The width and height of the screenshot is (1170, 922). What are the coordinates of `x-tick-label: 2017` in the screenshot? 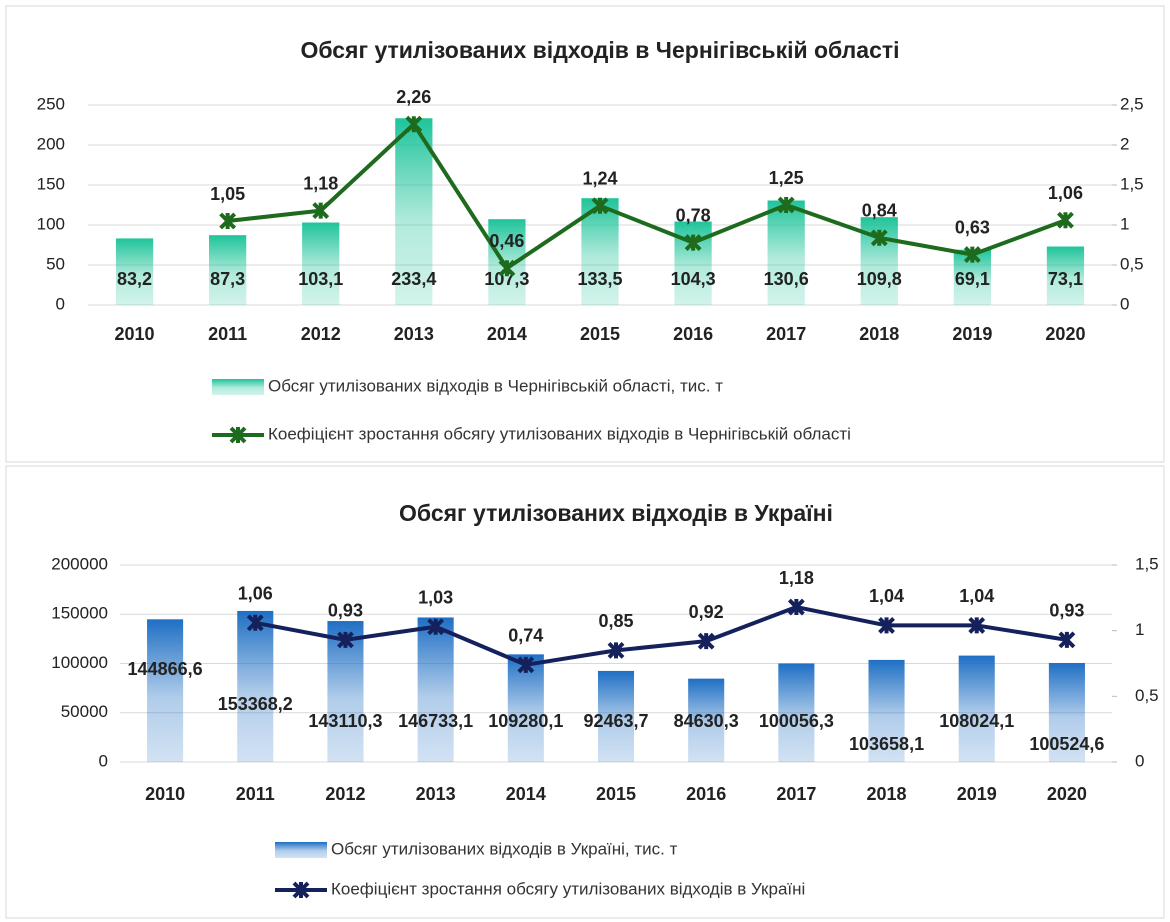 It's located at (796, 794).